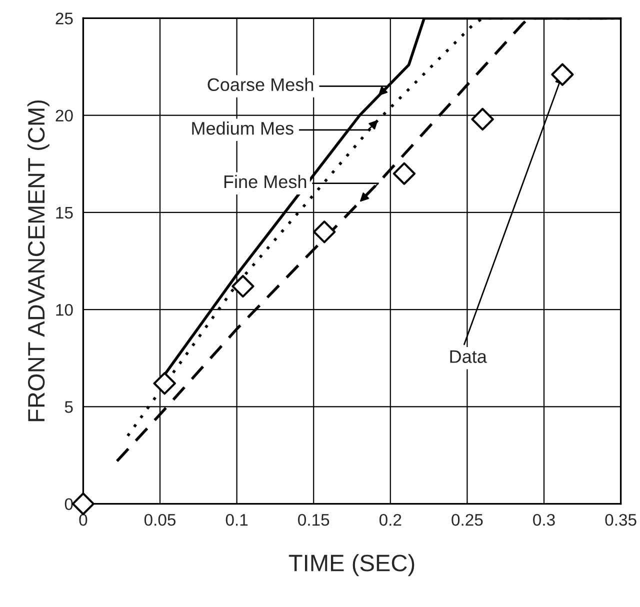 This screenshot has width=640, height=607. What do you see at coordinates (243, 128) in the screenshot?
I see `annotation: Medium Mes` at bounding box center [243, 128].